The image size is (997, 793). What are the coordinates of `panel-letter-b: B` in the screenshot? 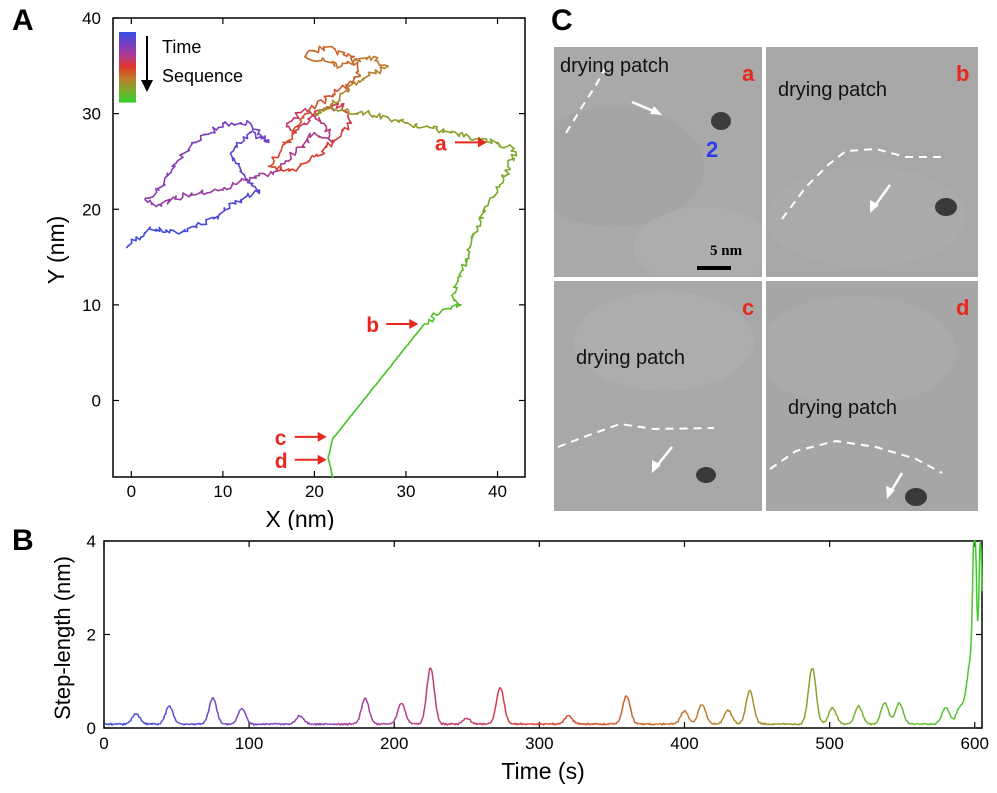 It's located at (23, 540).